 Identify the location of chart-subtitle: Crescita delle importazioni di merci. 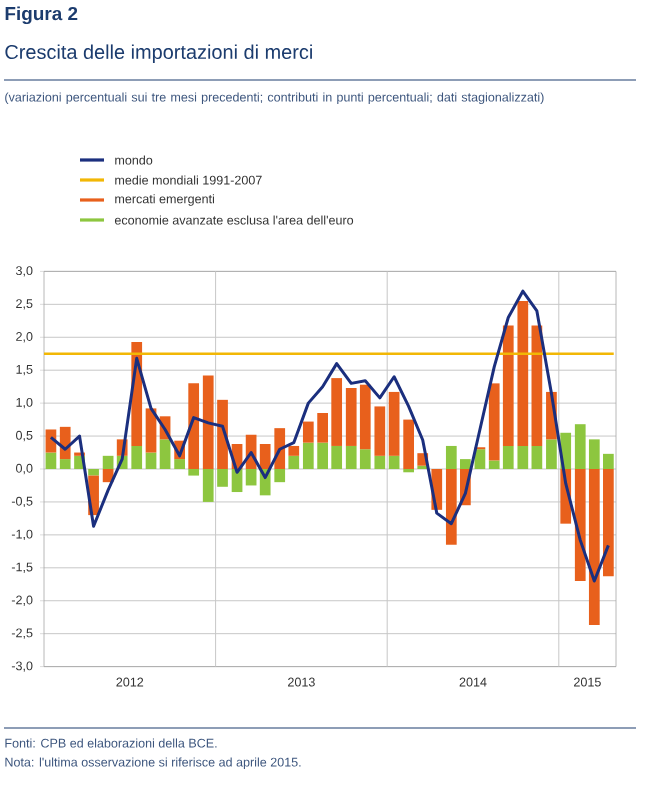
(158, 53).